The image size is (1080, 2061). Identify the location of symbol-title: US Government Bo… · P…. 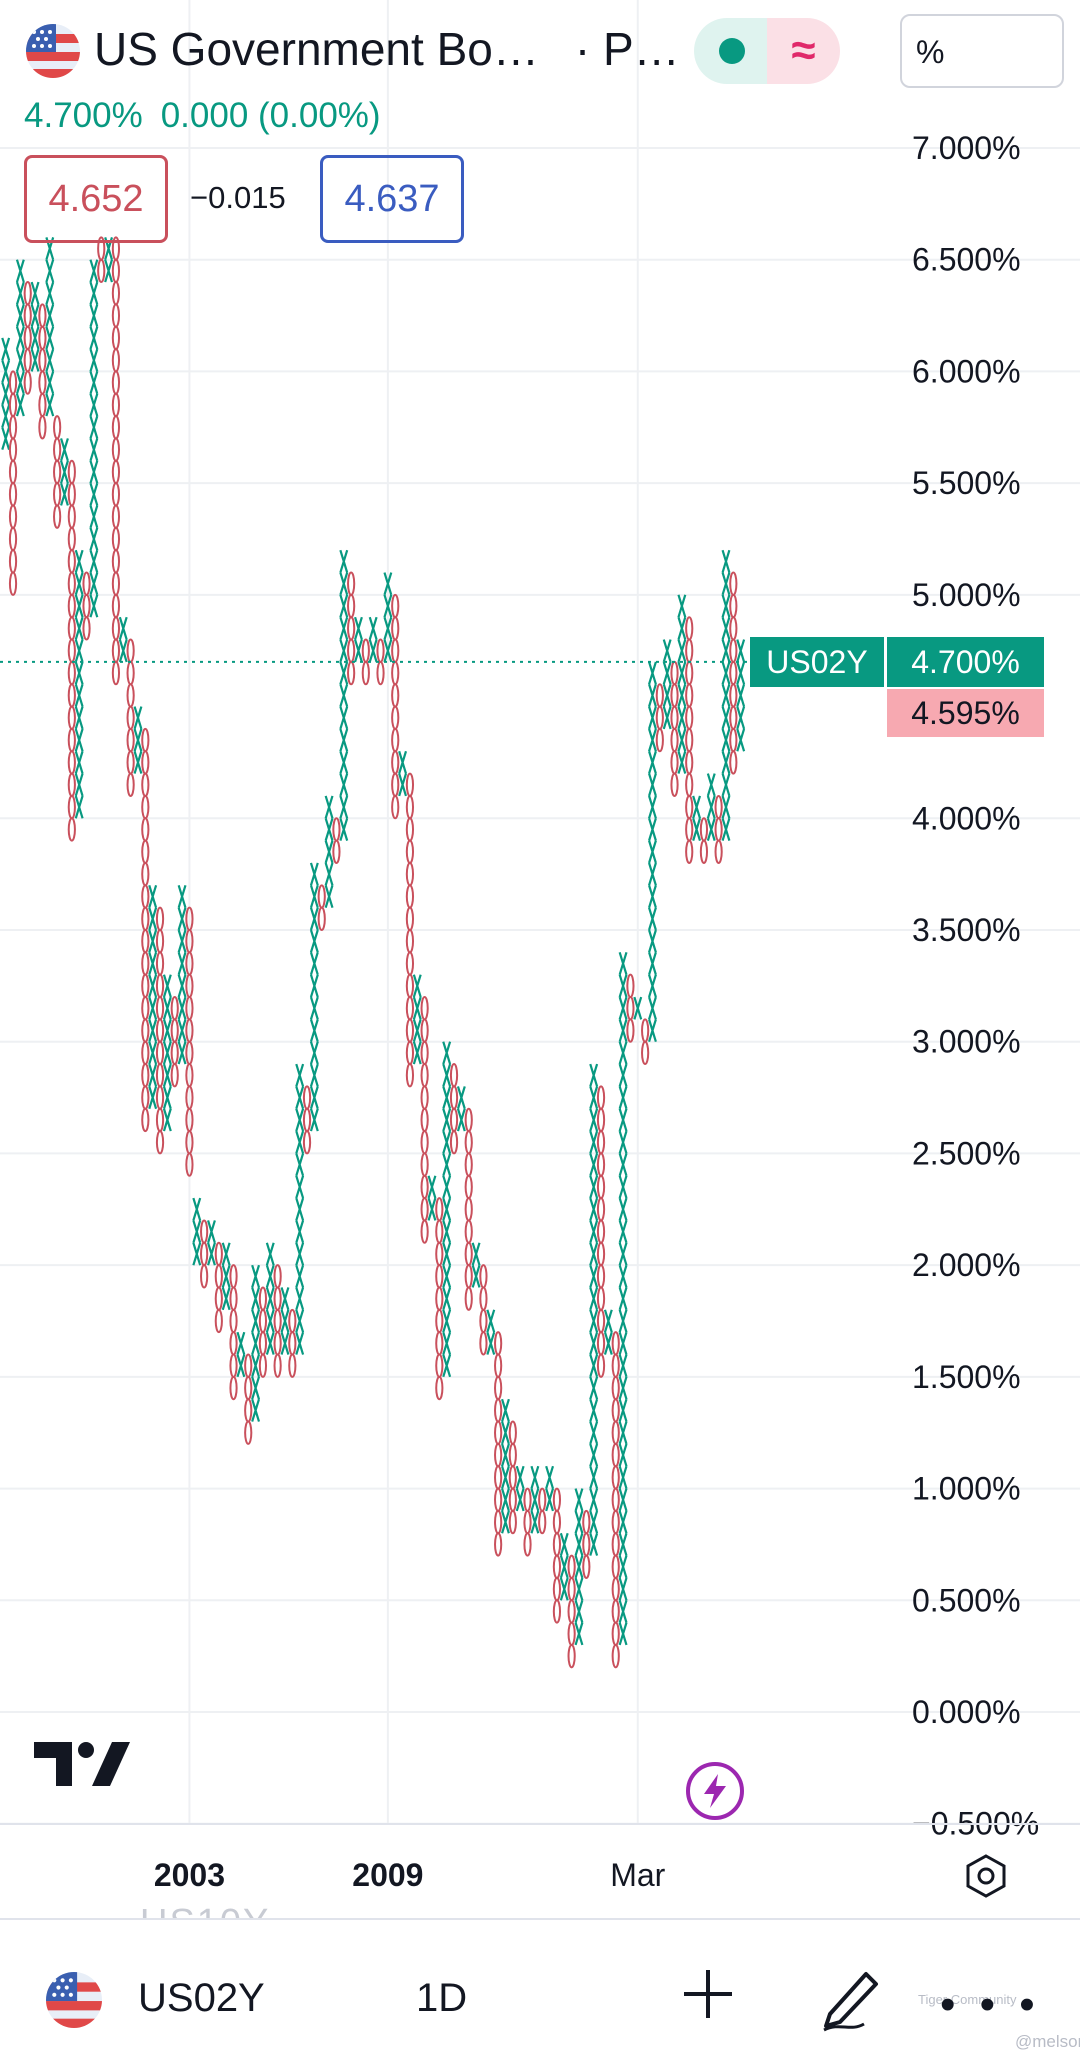
(387, 49).